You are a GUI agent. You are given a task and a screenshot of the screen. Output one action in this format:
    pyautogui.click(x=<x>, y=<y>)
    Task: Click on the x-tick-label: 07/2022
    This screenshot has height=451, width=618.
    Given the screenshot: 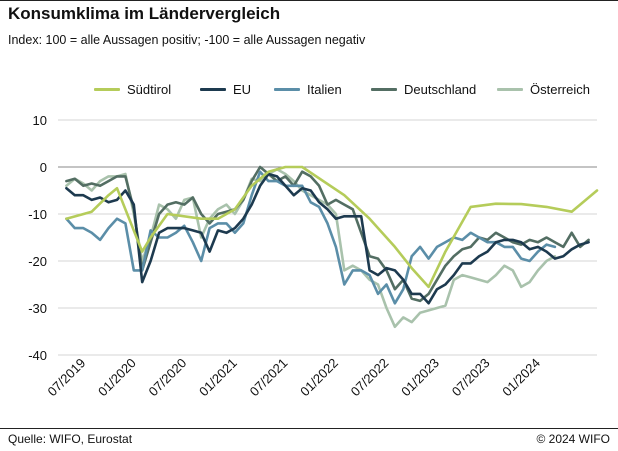 What is the action you would take?
    pyautogui.click(x=370, y=377)
    